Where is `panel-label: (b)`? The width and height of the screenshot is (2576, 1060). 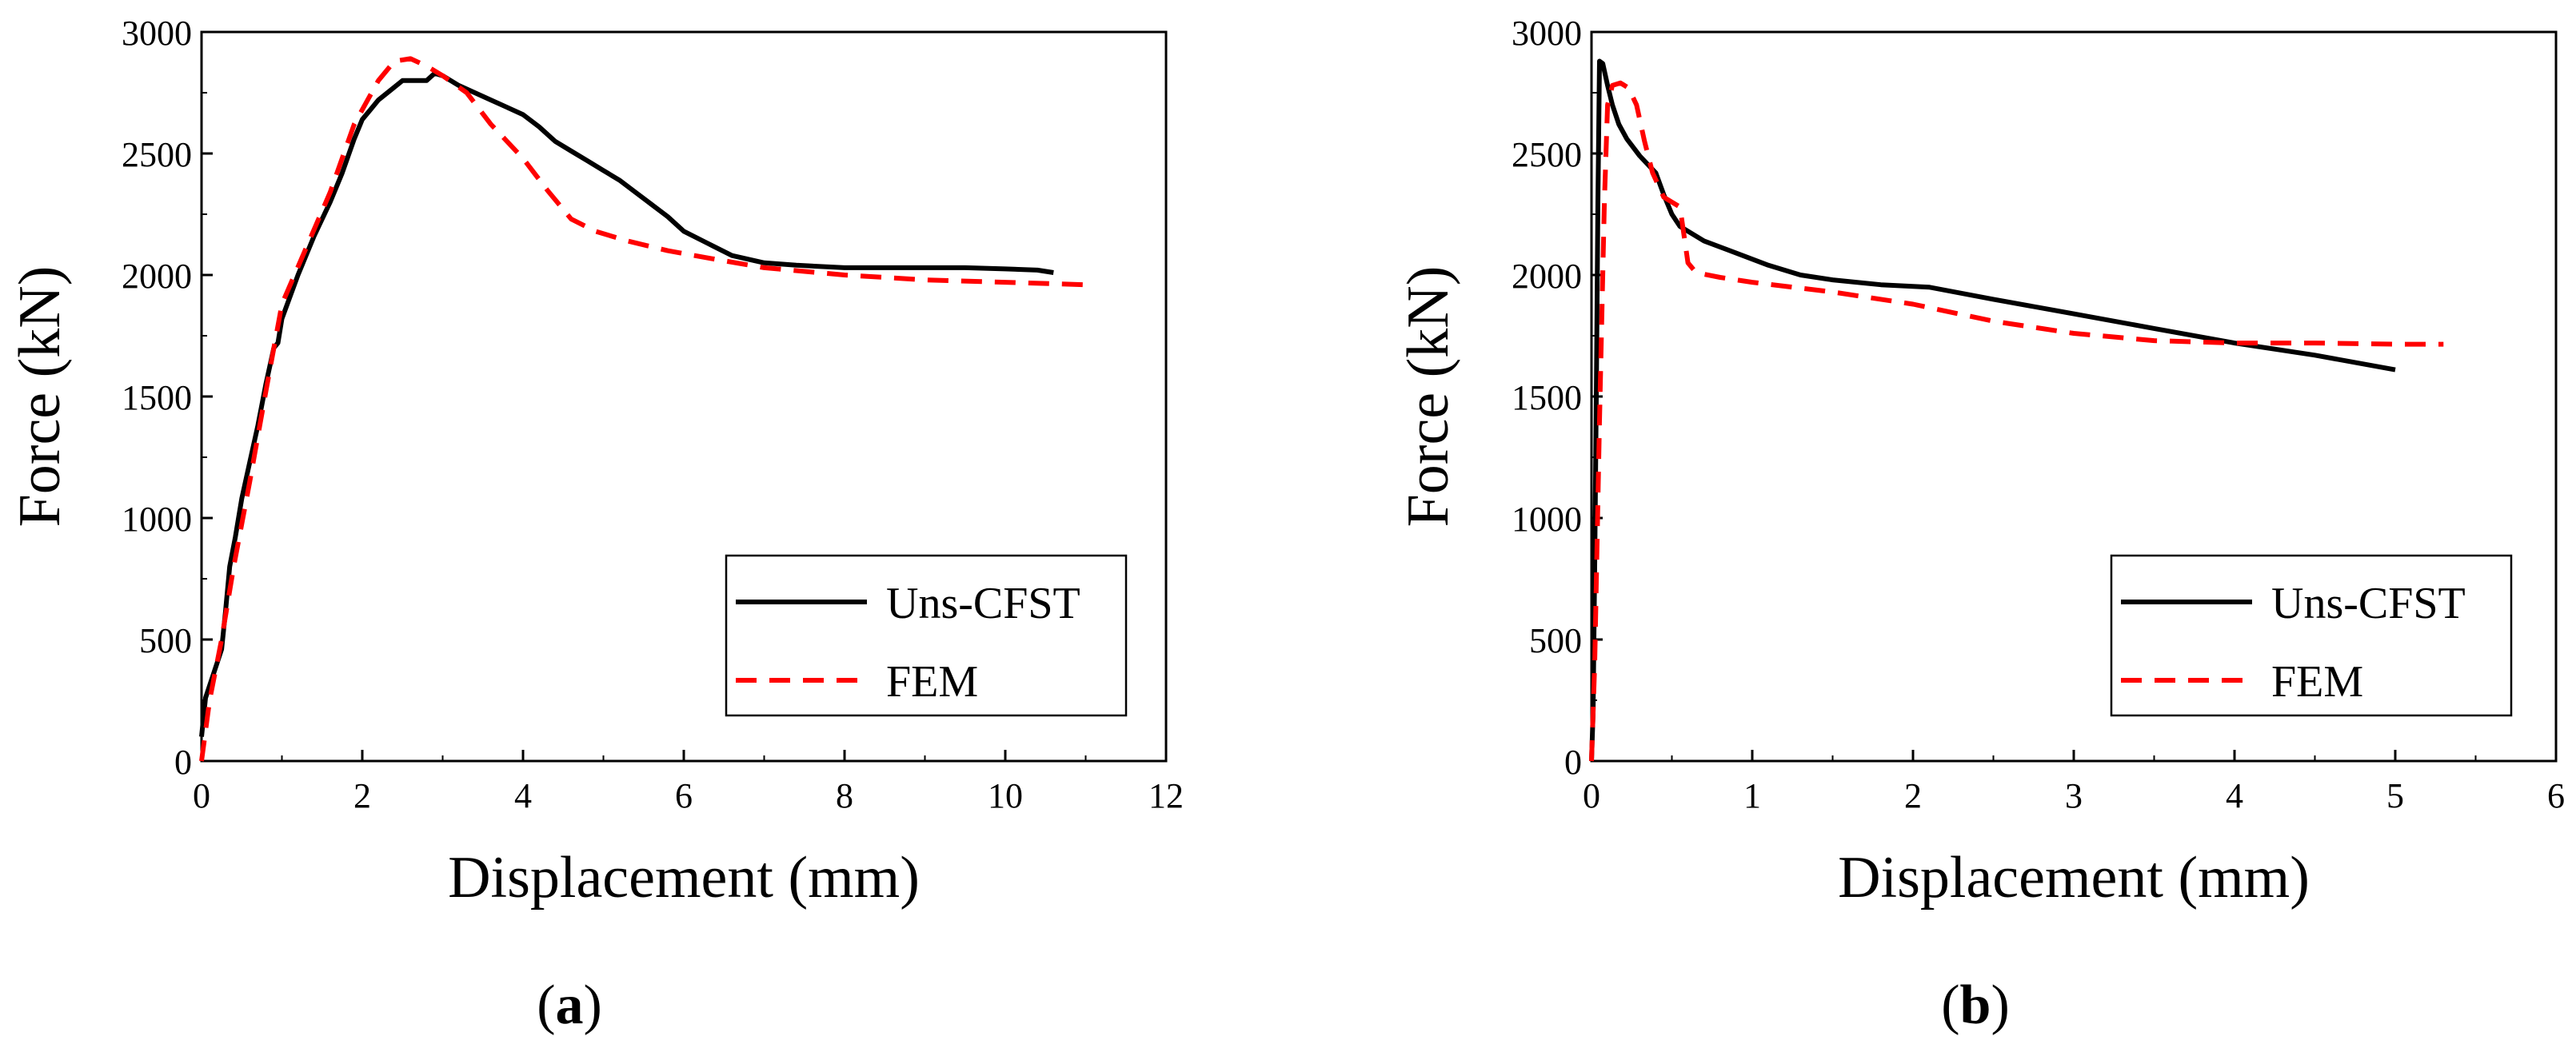
panel-label: (b) is located at coordinates (1976, 1005).